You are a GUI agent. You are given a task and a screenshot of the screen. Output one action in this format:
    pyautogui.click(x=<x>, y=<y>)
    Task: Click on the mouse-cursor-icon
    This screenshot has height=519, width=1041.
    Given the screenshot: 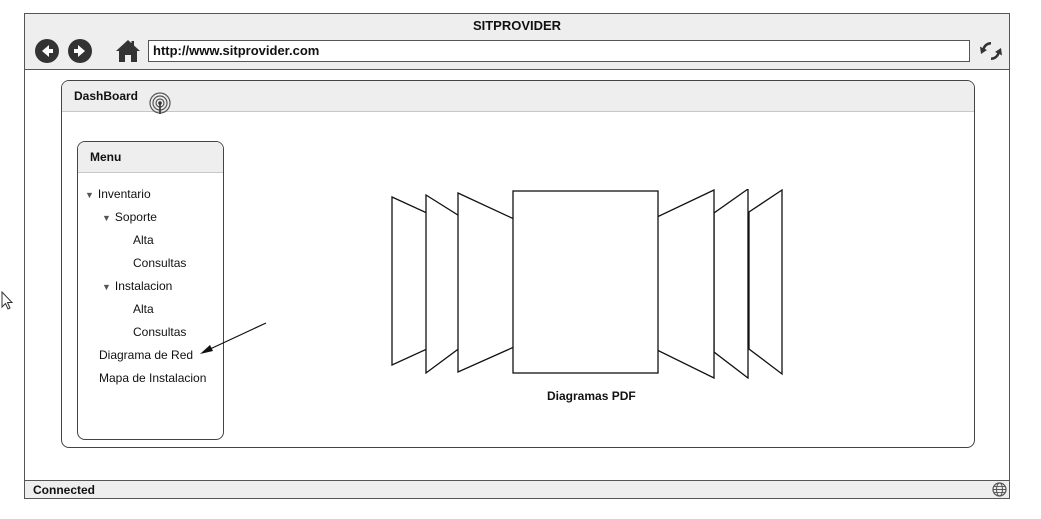 What is the action you would take?
    pyautogui.click(x=7, y=300)
    